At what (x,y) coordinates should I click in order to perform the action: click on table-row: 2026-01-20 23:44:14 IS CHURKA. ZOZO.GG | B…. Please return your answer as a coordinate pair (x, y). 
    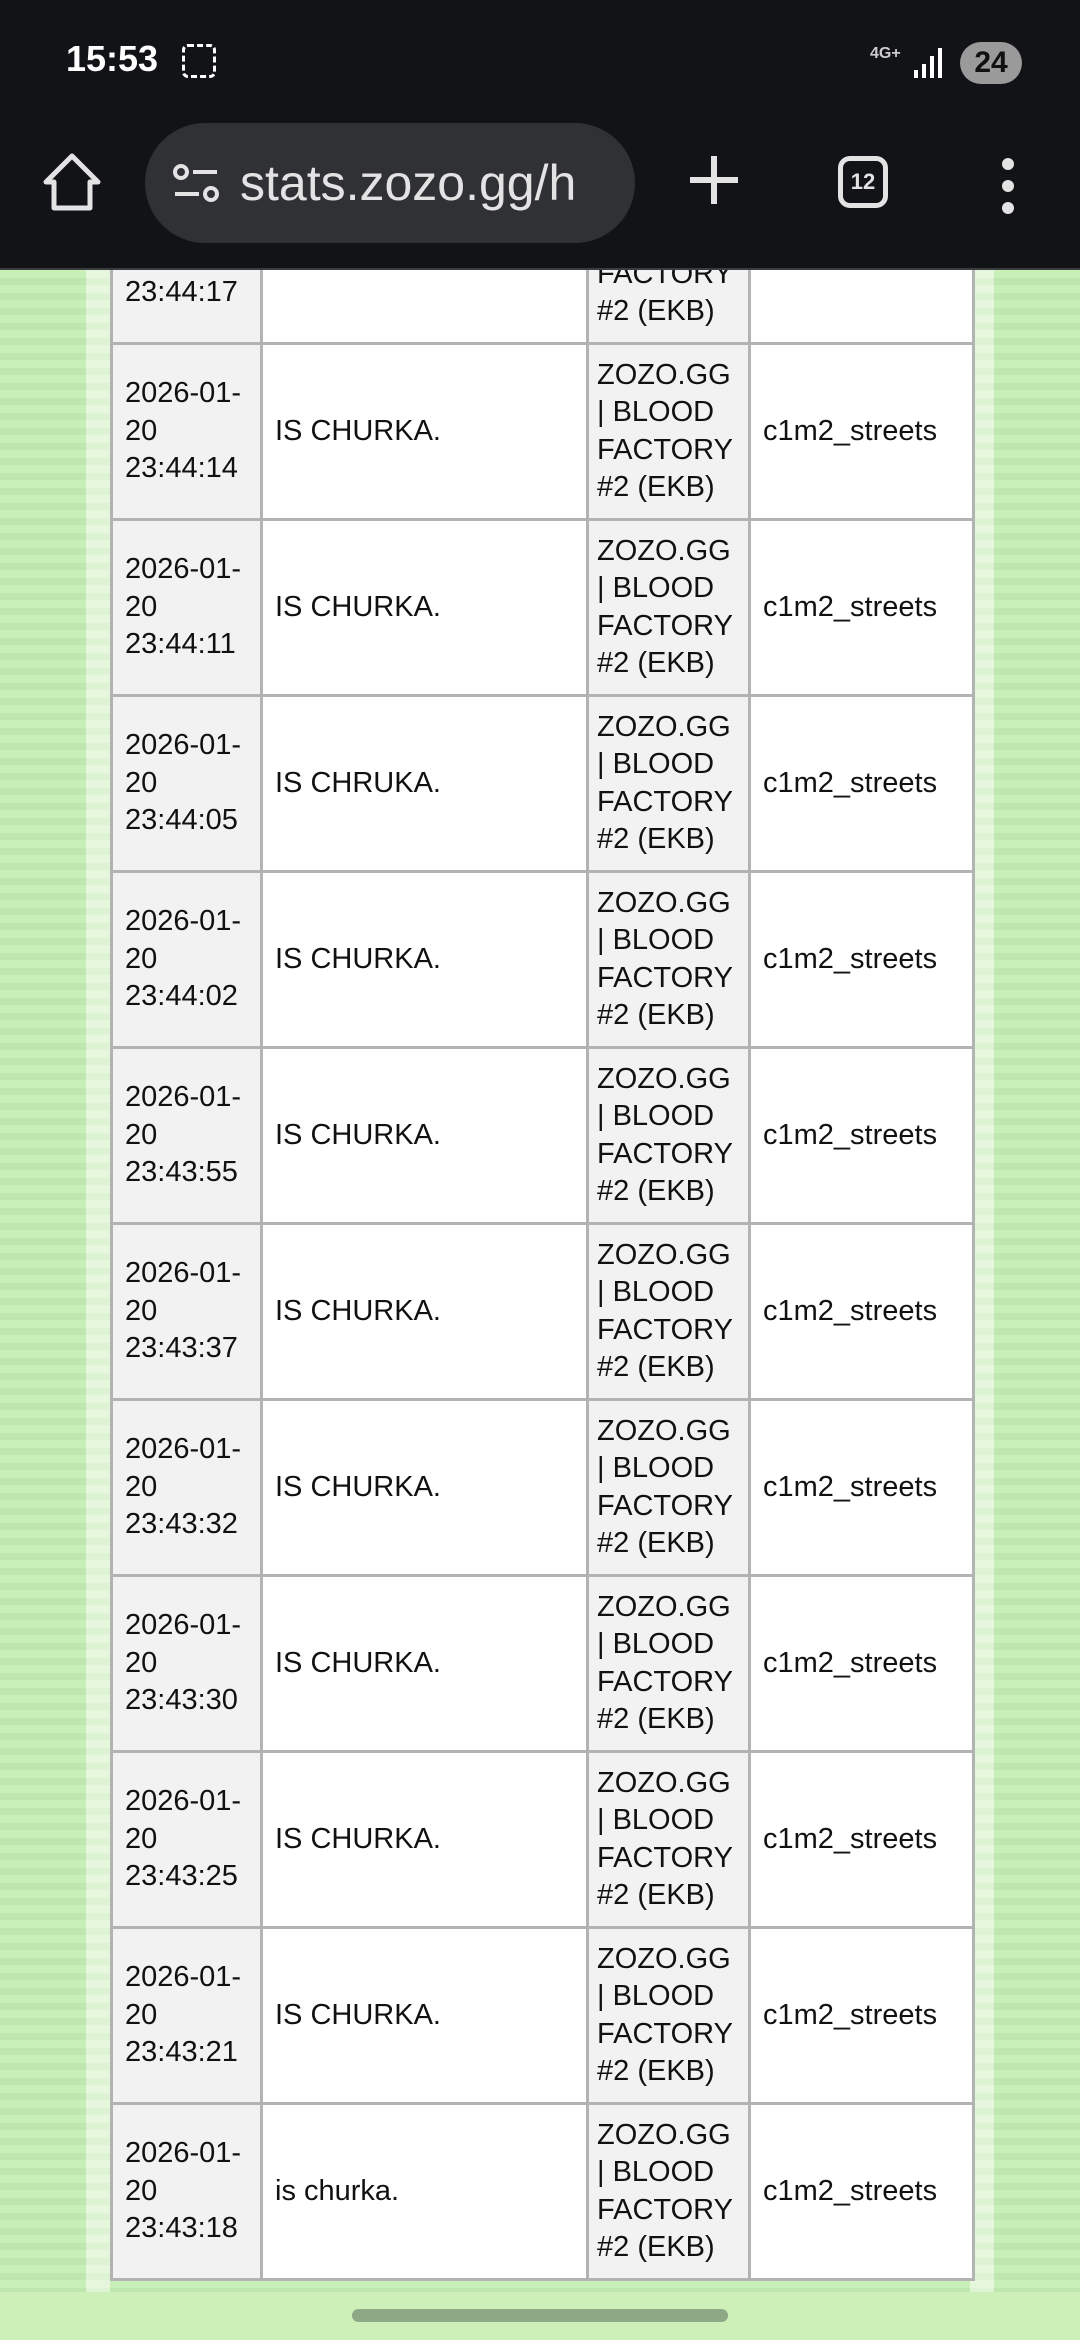
    Looking at the image, I should click on (542, 431).